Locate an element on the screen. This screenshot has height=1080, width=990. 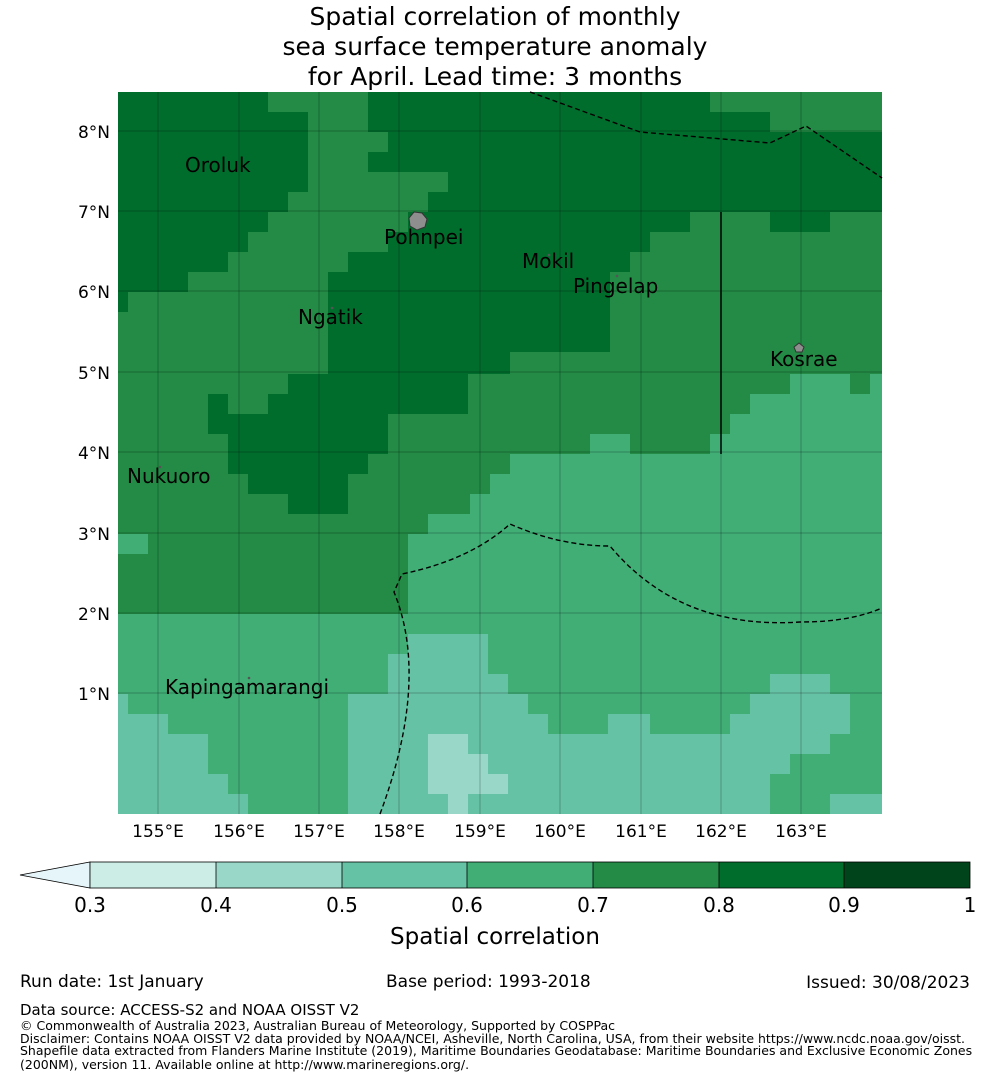
lat-tick-7n: 7°N is located at coordinates (94, 213).